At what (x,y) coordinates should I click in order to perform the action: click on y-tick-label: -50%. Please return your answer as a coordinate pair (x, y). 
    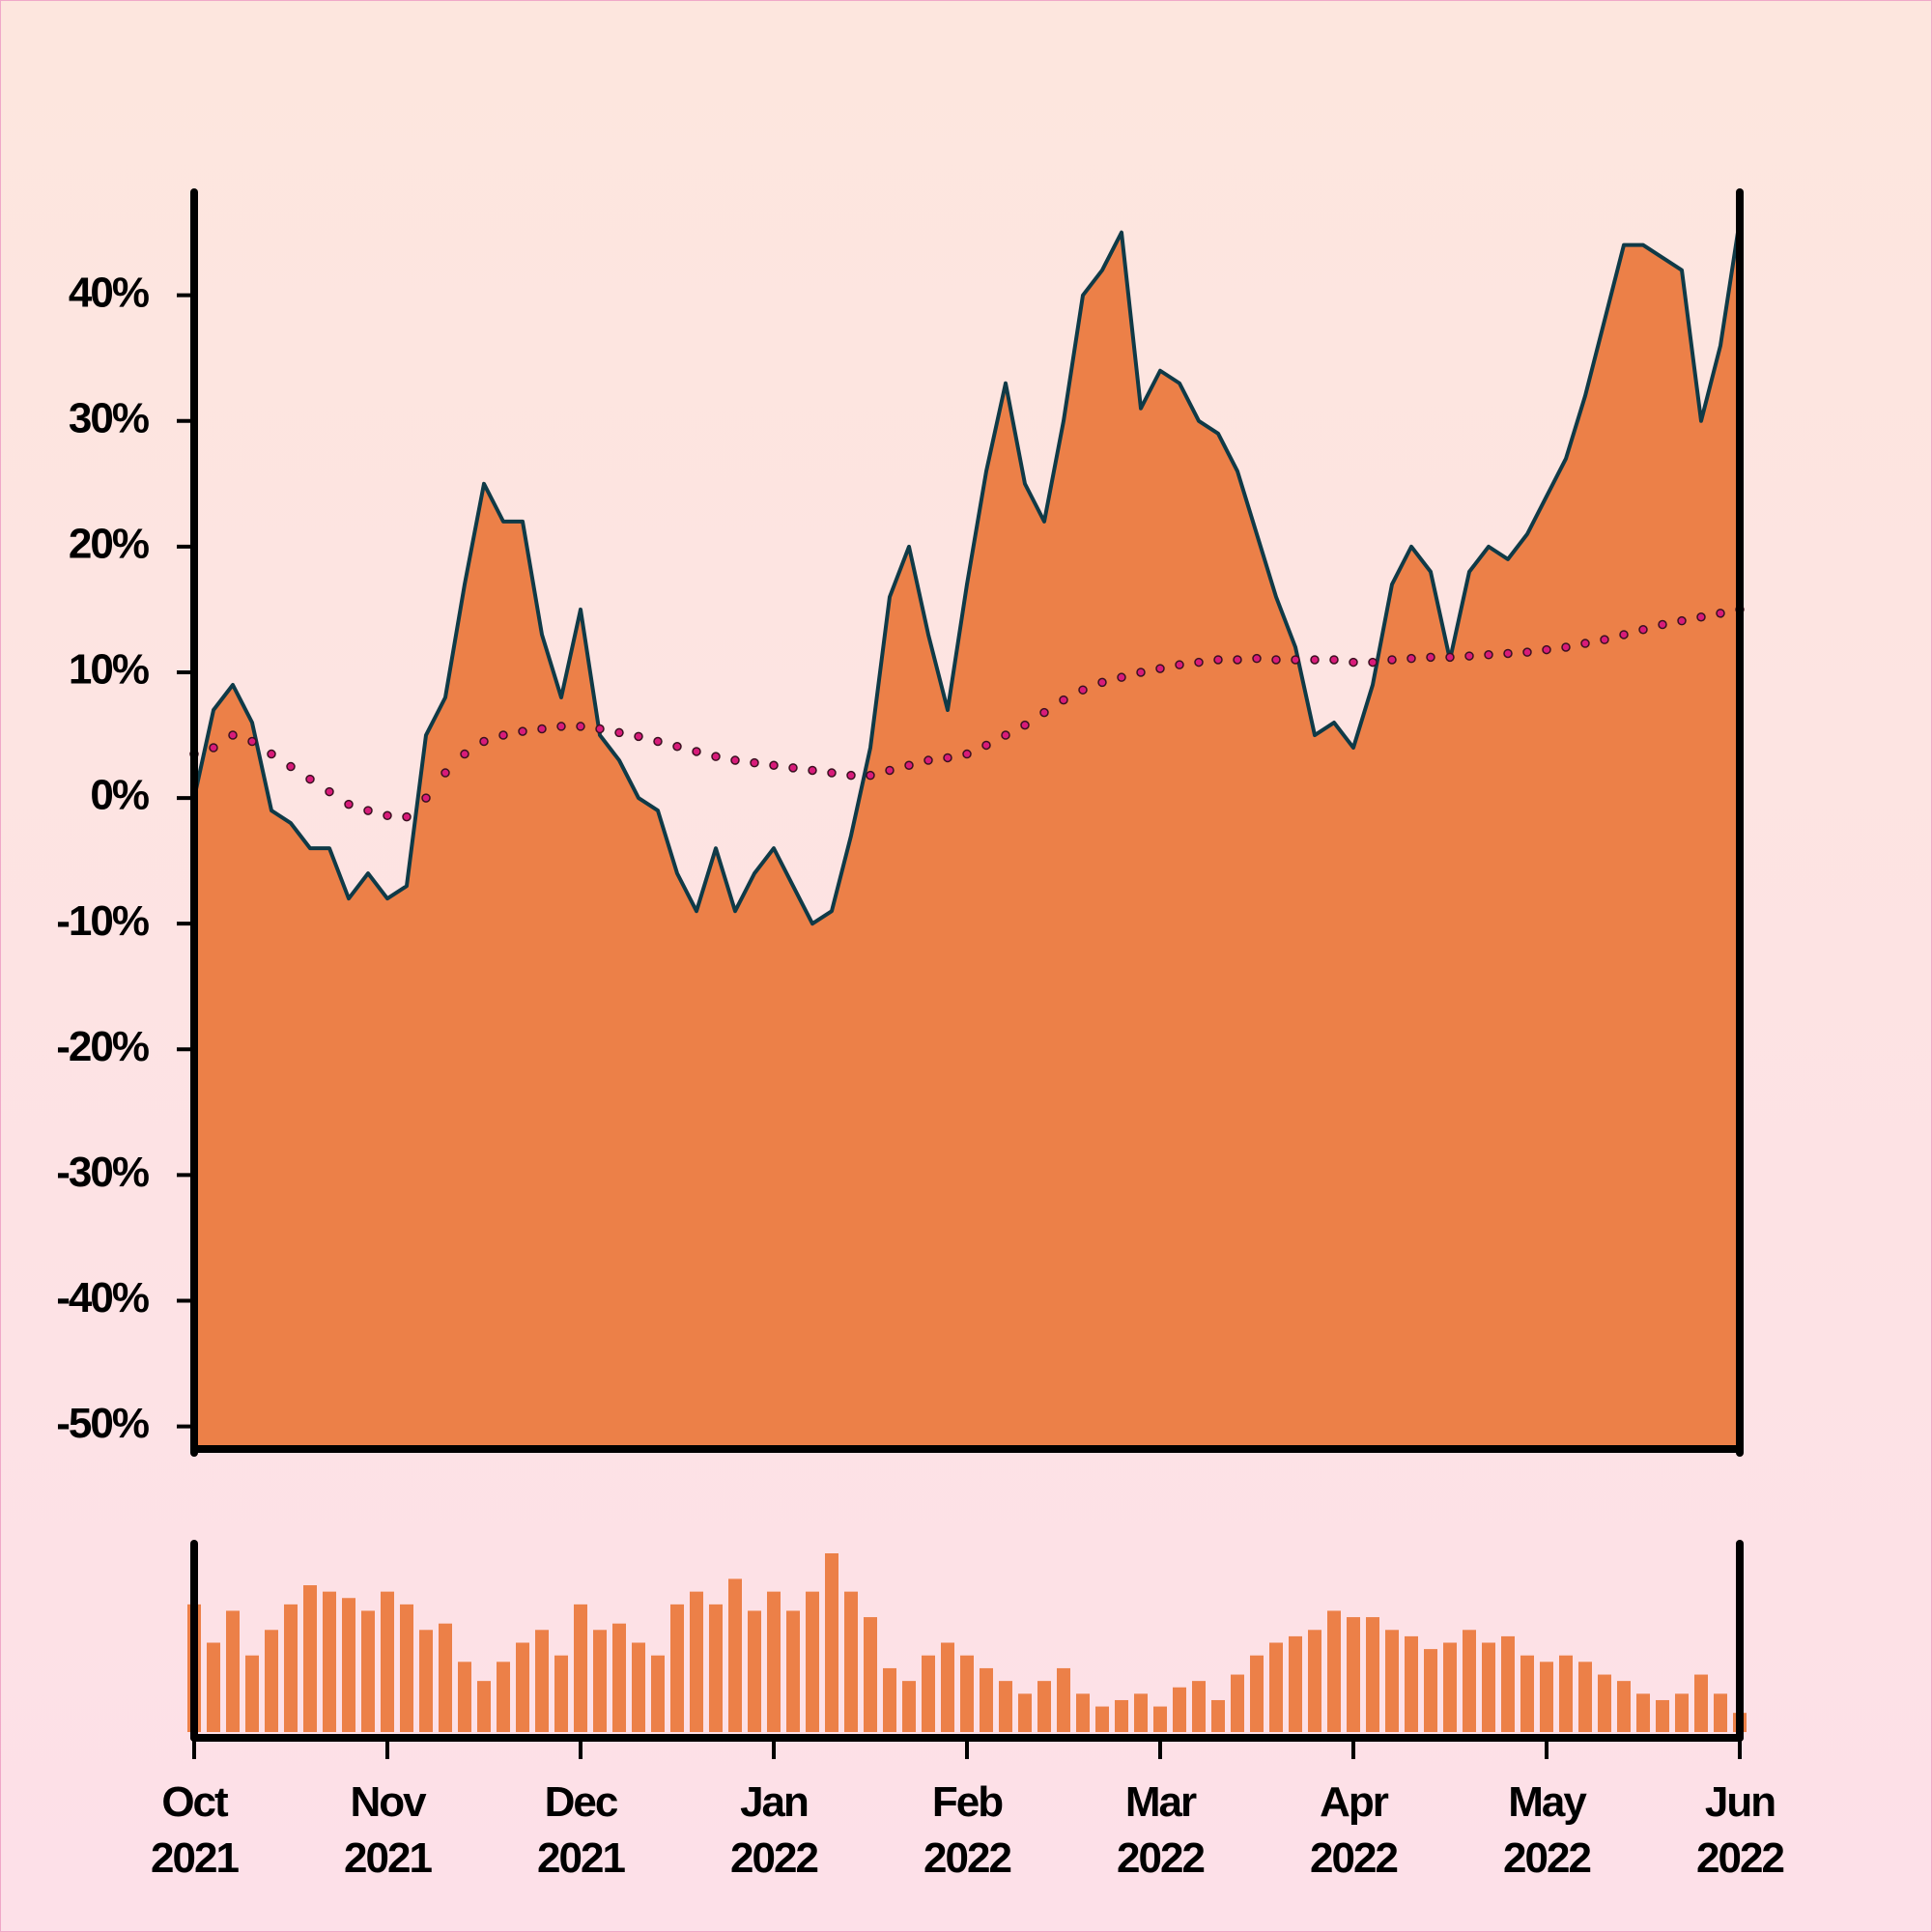
    Looking at the image, I should click on (102, 1423).